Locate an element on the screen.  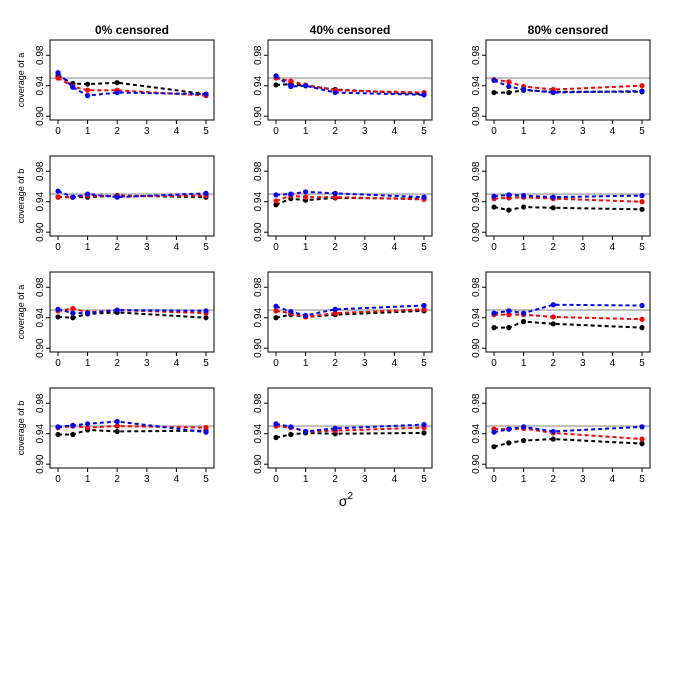
panel-0-0: 0 1 2 3 4 5 0.90 0.94 0.98 is located at coordinates (125, 88).